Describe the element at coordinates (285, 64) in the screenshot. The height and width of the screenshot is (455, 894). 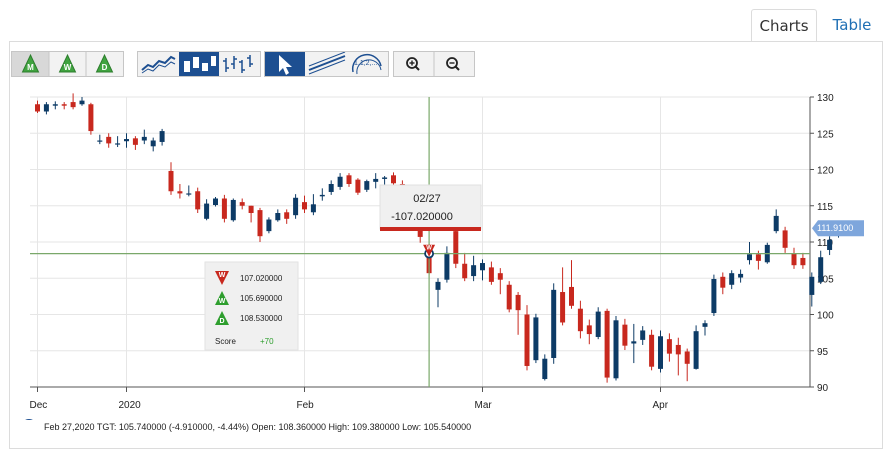
I see `pointer-arrow-icon` at that location.